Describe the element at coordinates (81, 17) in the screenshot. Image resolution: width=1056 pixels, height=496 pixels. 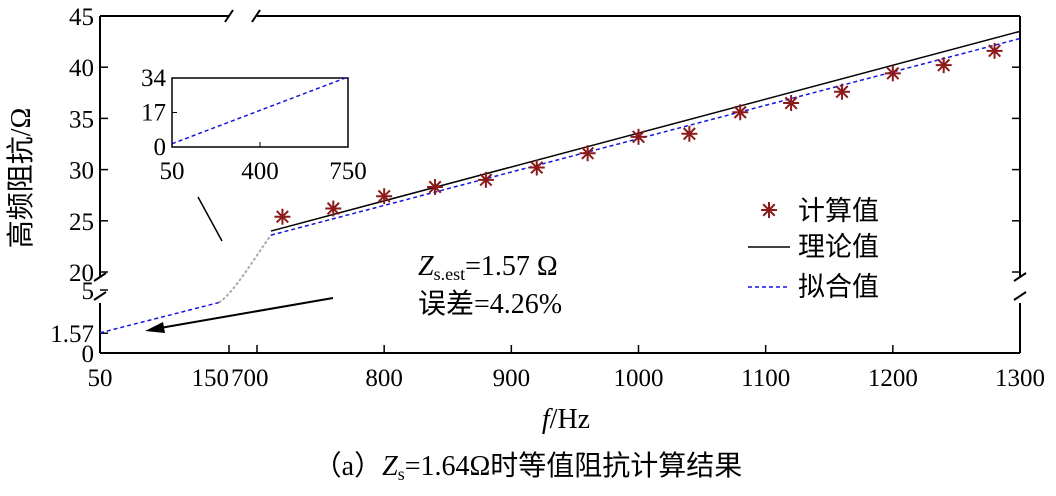
I see `y-tick-label: 45` at that location.